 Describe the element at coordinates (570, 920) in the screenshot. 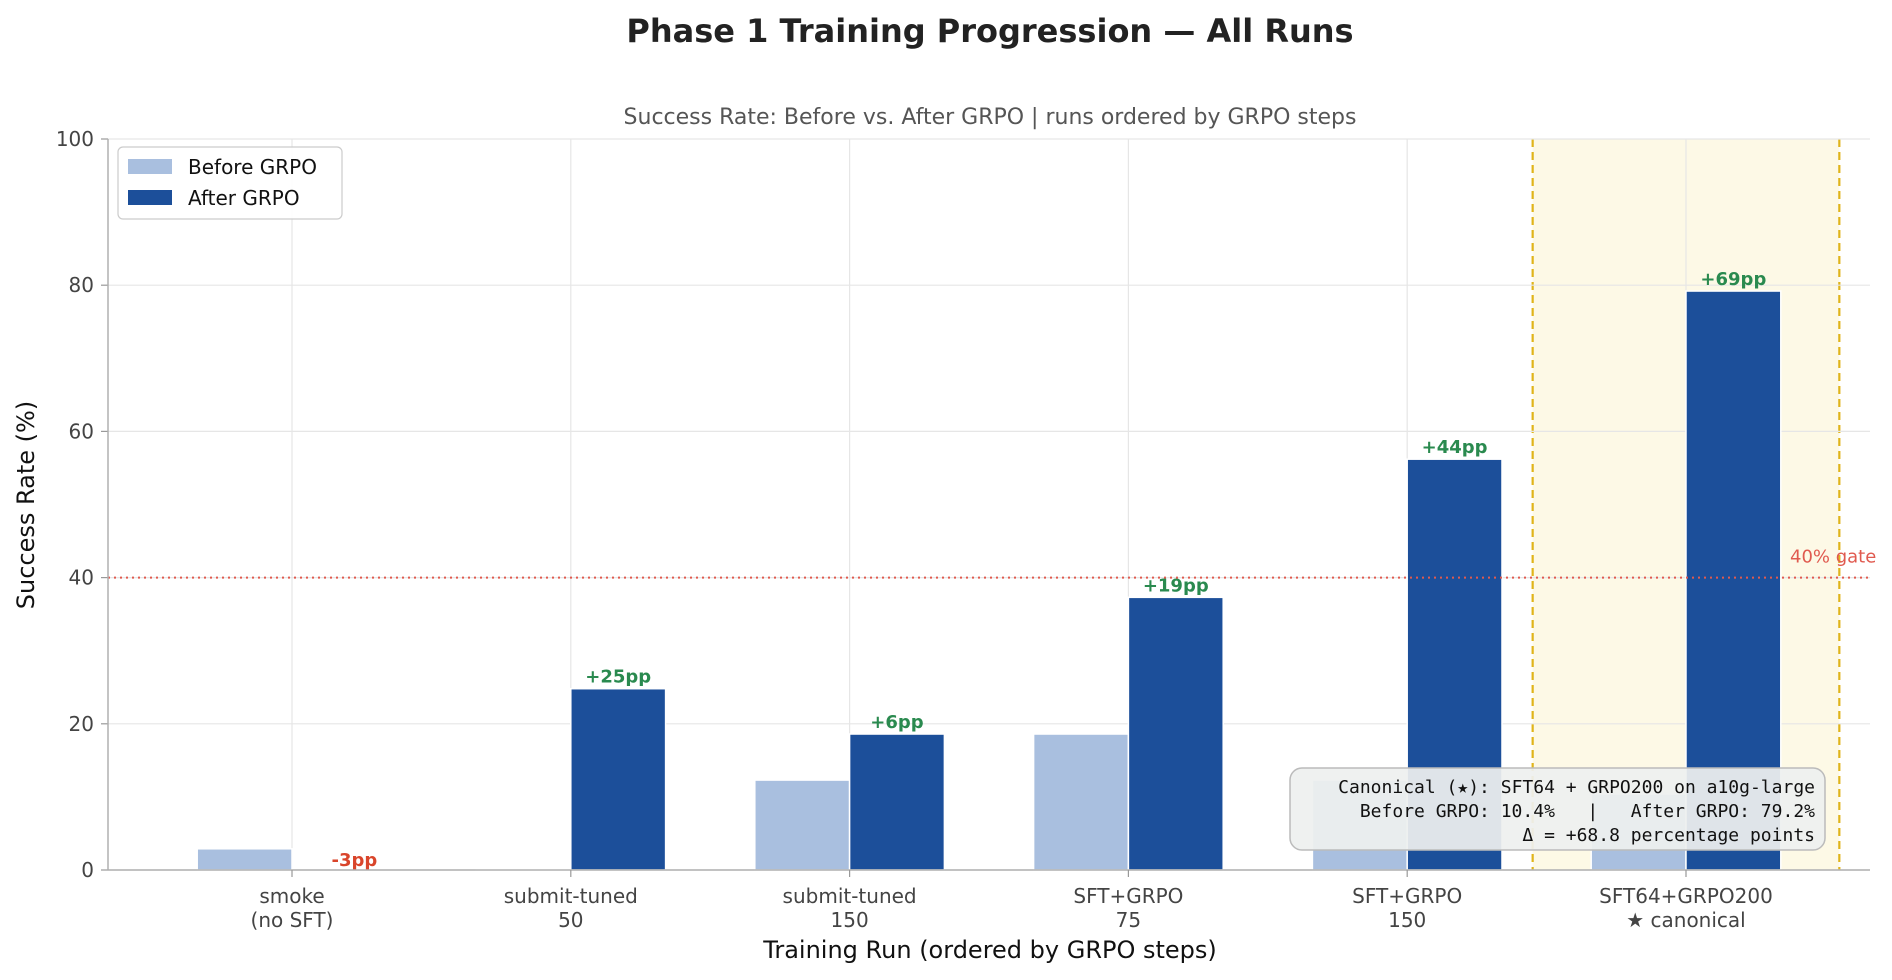

I see `x-tick-label: 50` at that location.